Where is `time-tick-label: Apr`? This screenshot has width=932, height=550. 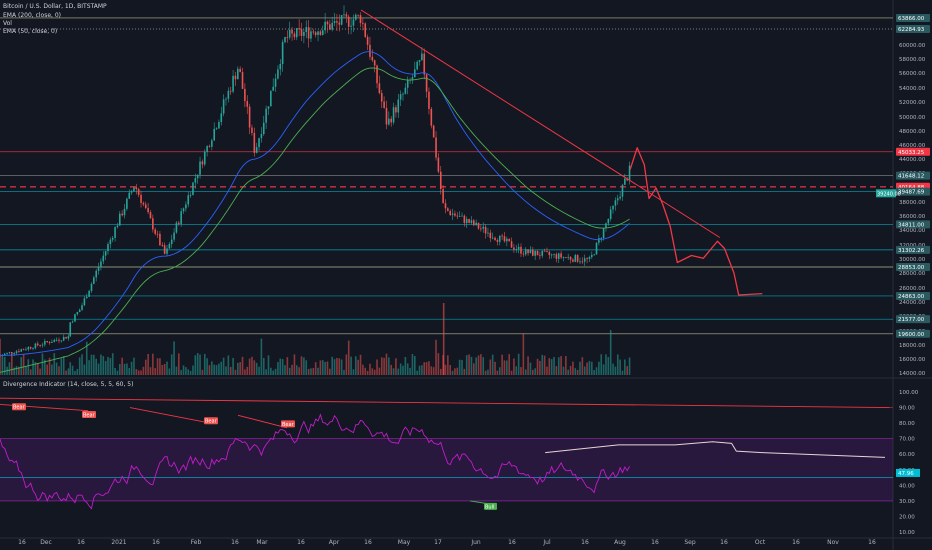 time-tick-label: Apr is located at coordinates (334, 542).